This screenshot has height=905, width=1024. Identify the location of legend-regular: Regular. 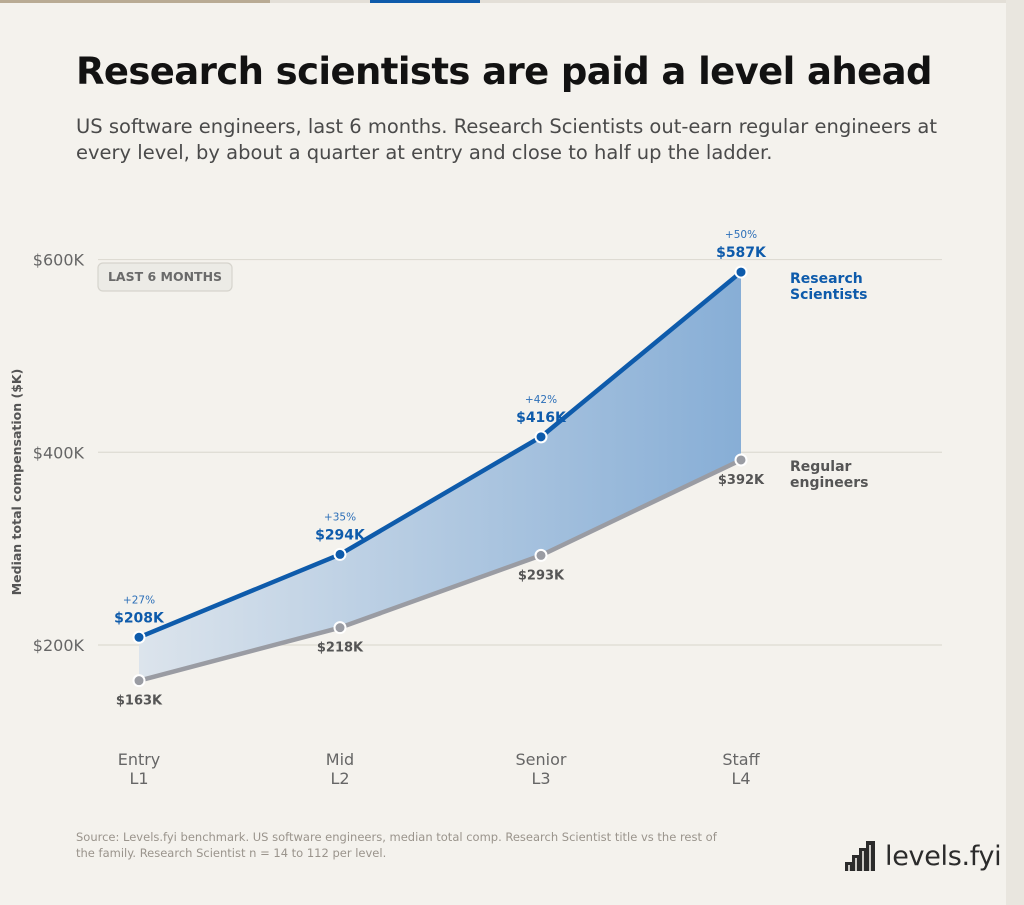
(821, 467).